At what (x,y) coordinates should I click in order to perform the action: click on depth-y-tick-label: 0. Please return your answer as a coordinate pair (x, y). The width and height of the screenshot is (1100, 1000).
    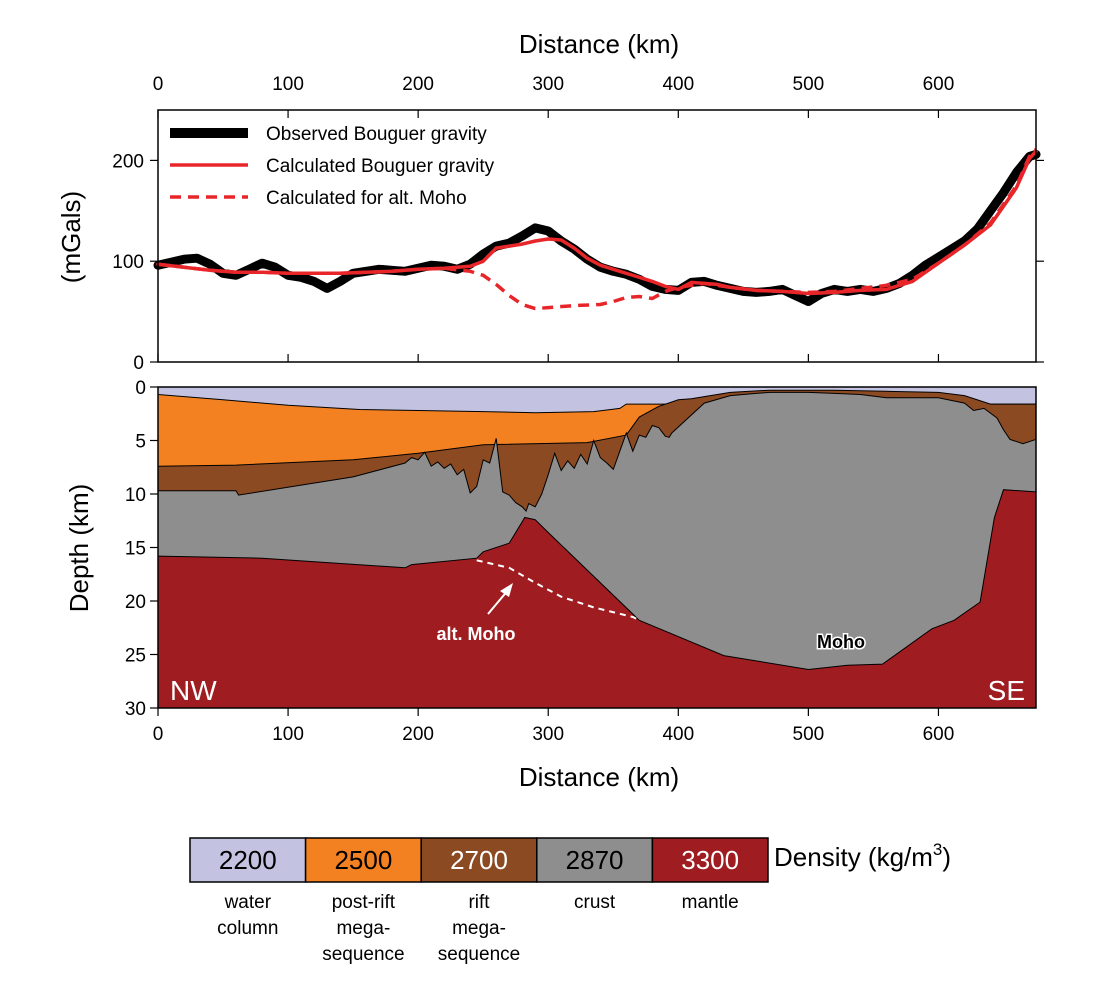
    Looking at the image, I should click on (140, 388).